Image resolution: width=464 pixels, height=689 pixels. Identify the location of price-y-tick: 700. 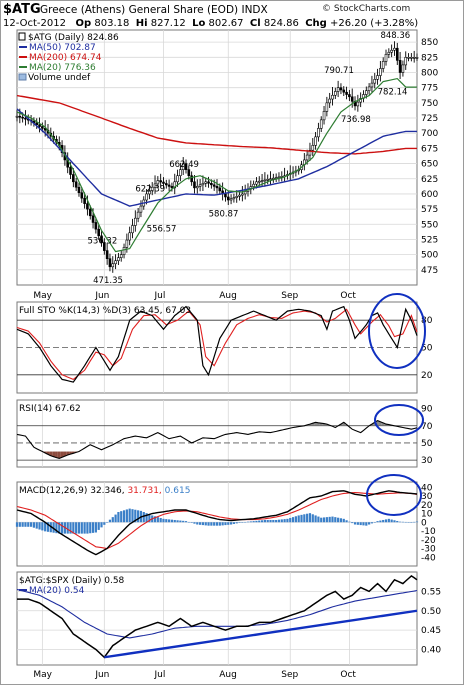
(429, 134).